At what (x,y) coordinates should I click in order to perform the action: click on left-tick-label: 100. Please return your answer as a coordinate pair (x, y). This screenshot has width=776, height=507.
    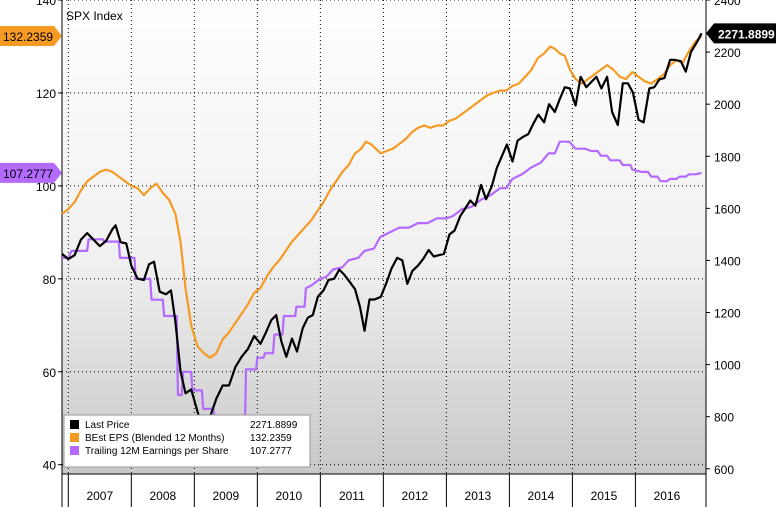
    Looking at the image, I should click on (46, 187).